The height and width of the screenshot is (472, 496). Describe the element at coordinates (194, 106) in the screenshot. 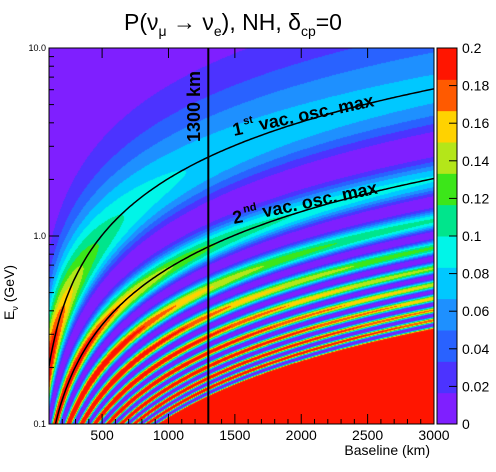

I see `vertical-line-label: 1300 km` at that location.